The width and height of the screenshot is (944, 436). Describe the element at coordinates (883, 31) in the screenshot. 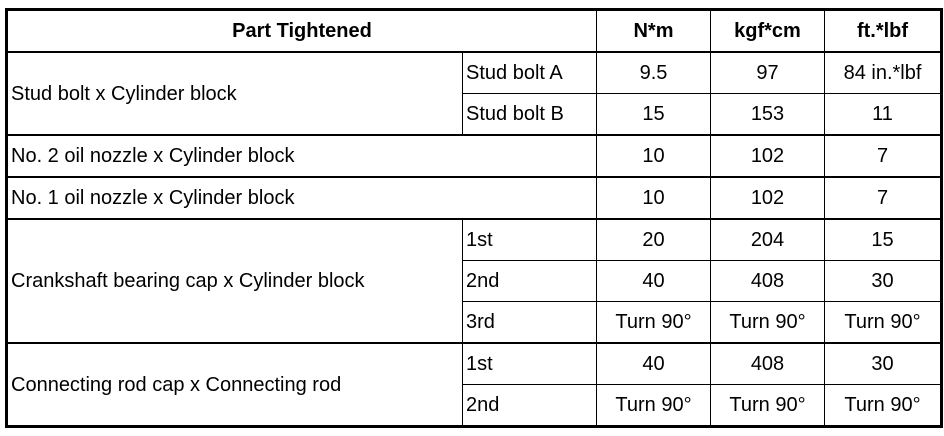

I see `header-ftlbf: ft.*lbf` at that location.